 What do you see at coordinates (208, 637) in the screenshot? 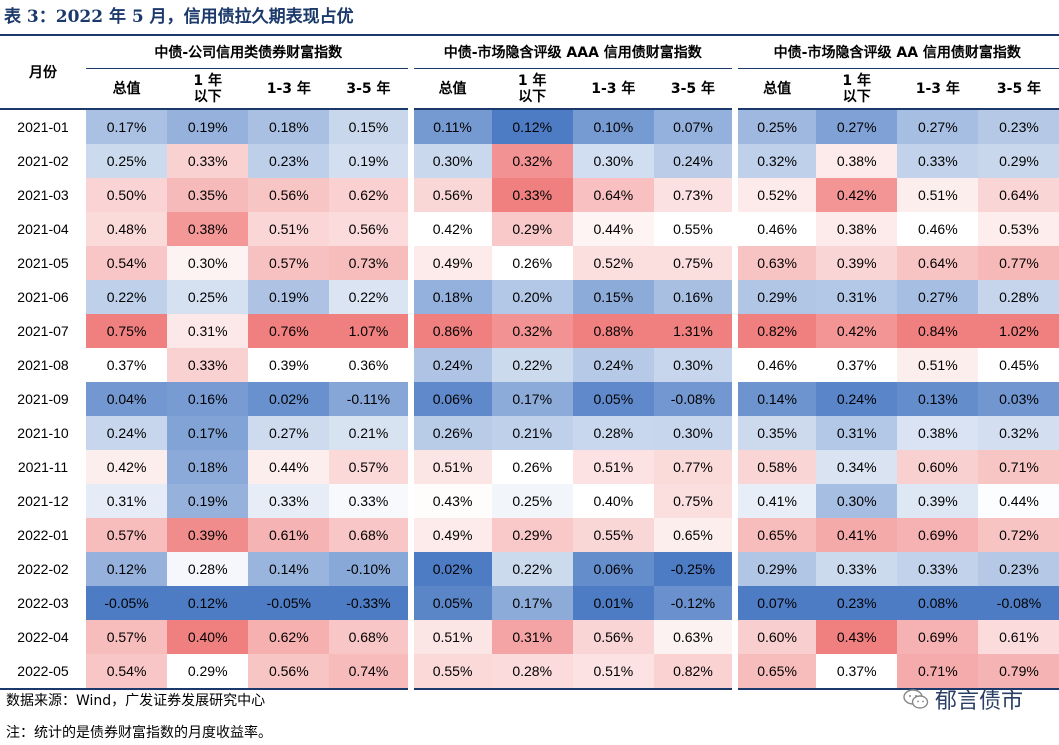
I see `value-cell: 0.40%` at bounding box center [208, 637].